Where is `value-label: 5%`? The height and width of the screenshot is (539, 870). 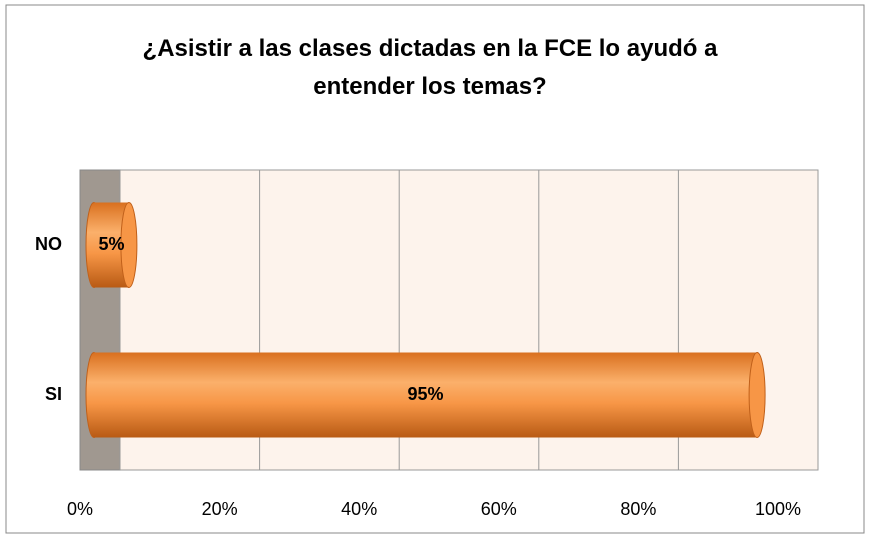 value-label: 5% is located at coordinates (111, 244).